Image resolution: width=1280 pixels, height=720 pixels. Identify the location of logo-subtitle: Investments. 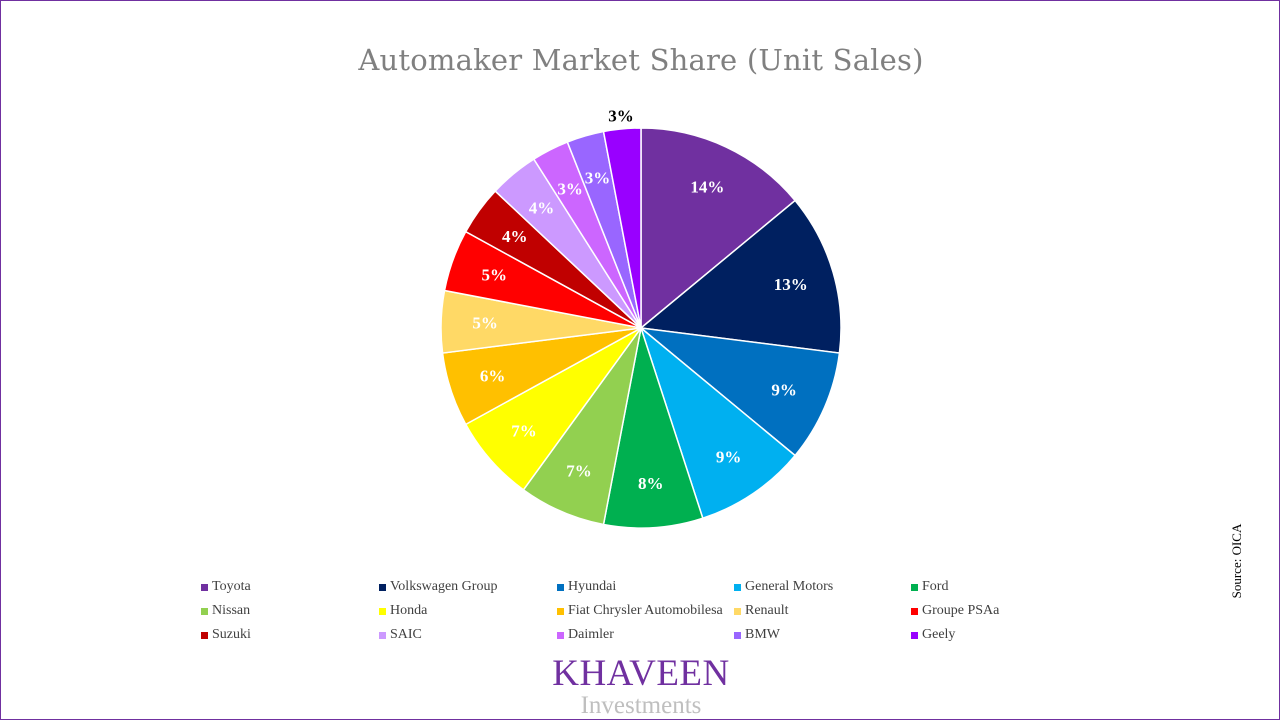
(641, 705).